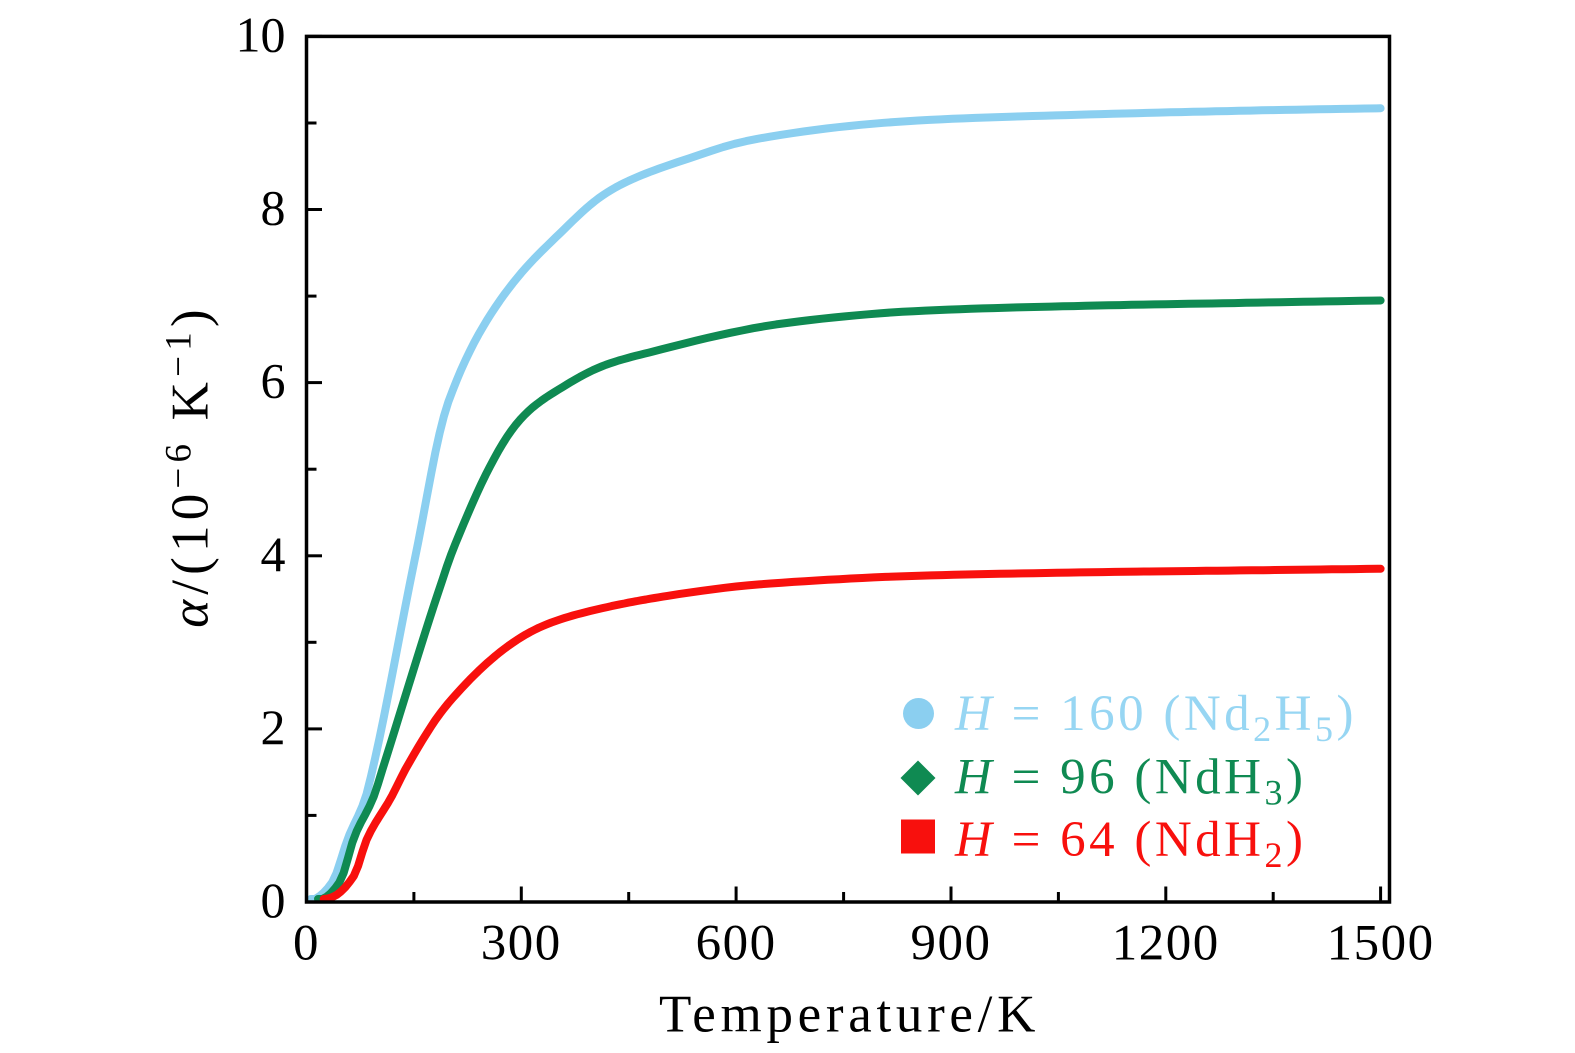 Image resolution: width=1575 pixels, height=1053 pixels. What do you see at coordinates (273, 381) in the screenshot?
I see `svg-text: 6` at bounding box center [273, 381].